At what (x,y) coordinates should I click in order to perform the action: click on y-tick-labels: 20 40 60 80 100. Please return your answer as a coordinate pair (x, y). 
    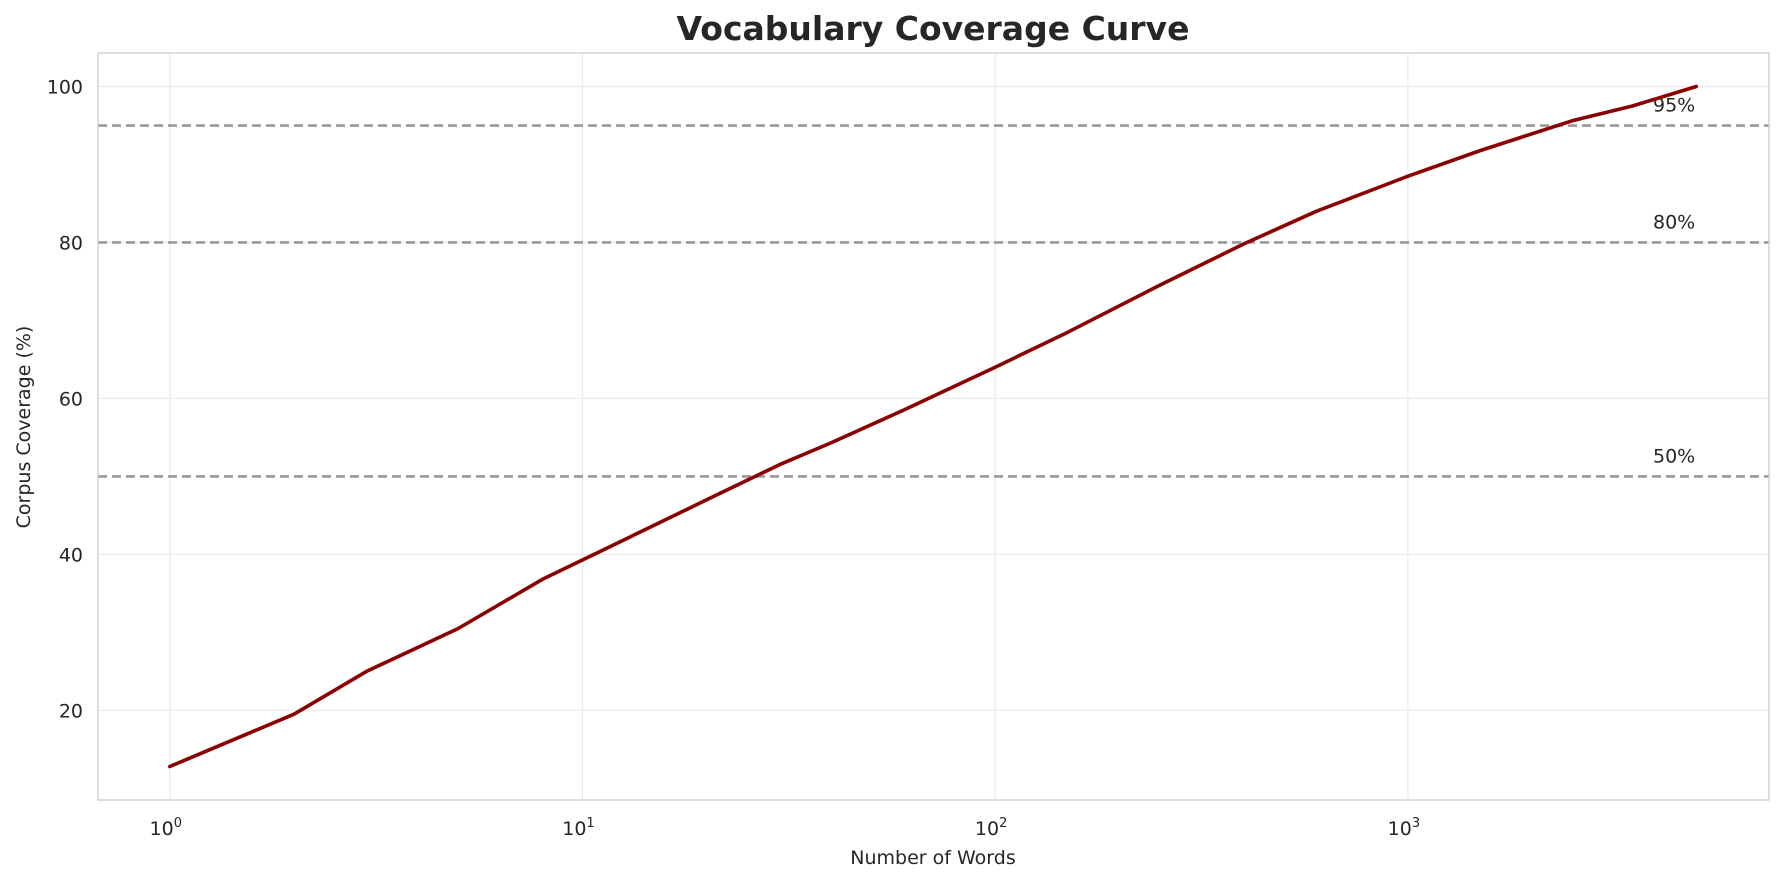
    Looking at the image, I should click on (65, 400).